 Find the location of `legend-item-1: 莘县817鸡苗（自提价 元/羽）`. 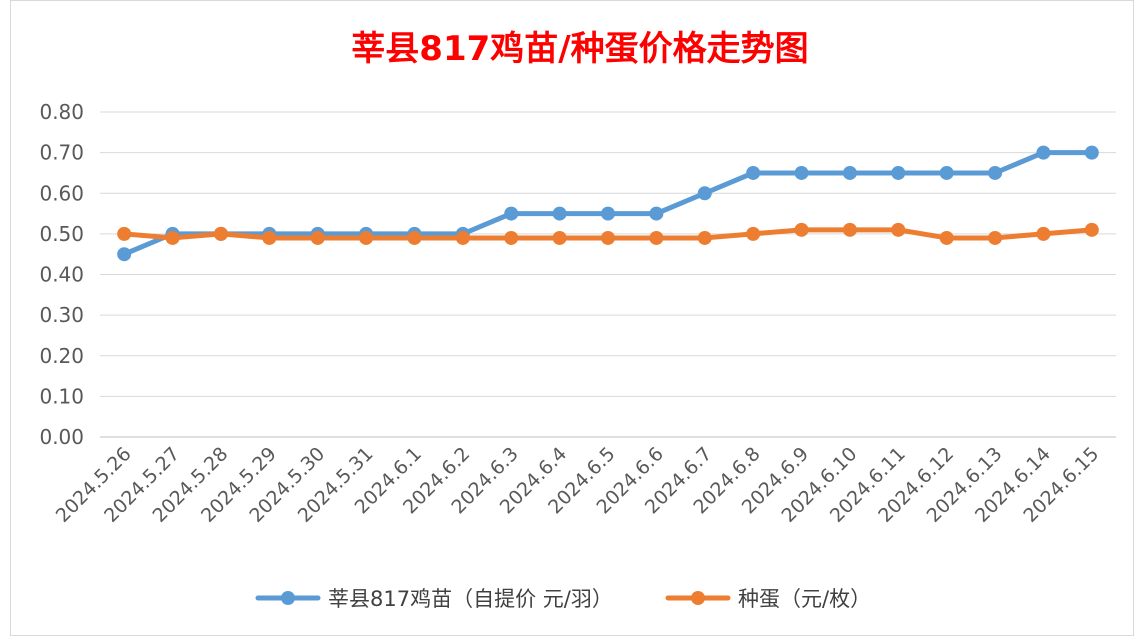

legend-item-1: 莘县817鸡苗（自提价 元/羽） is located at coordinates (434, 599).